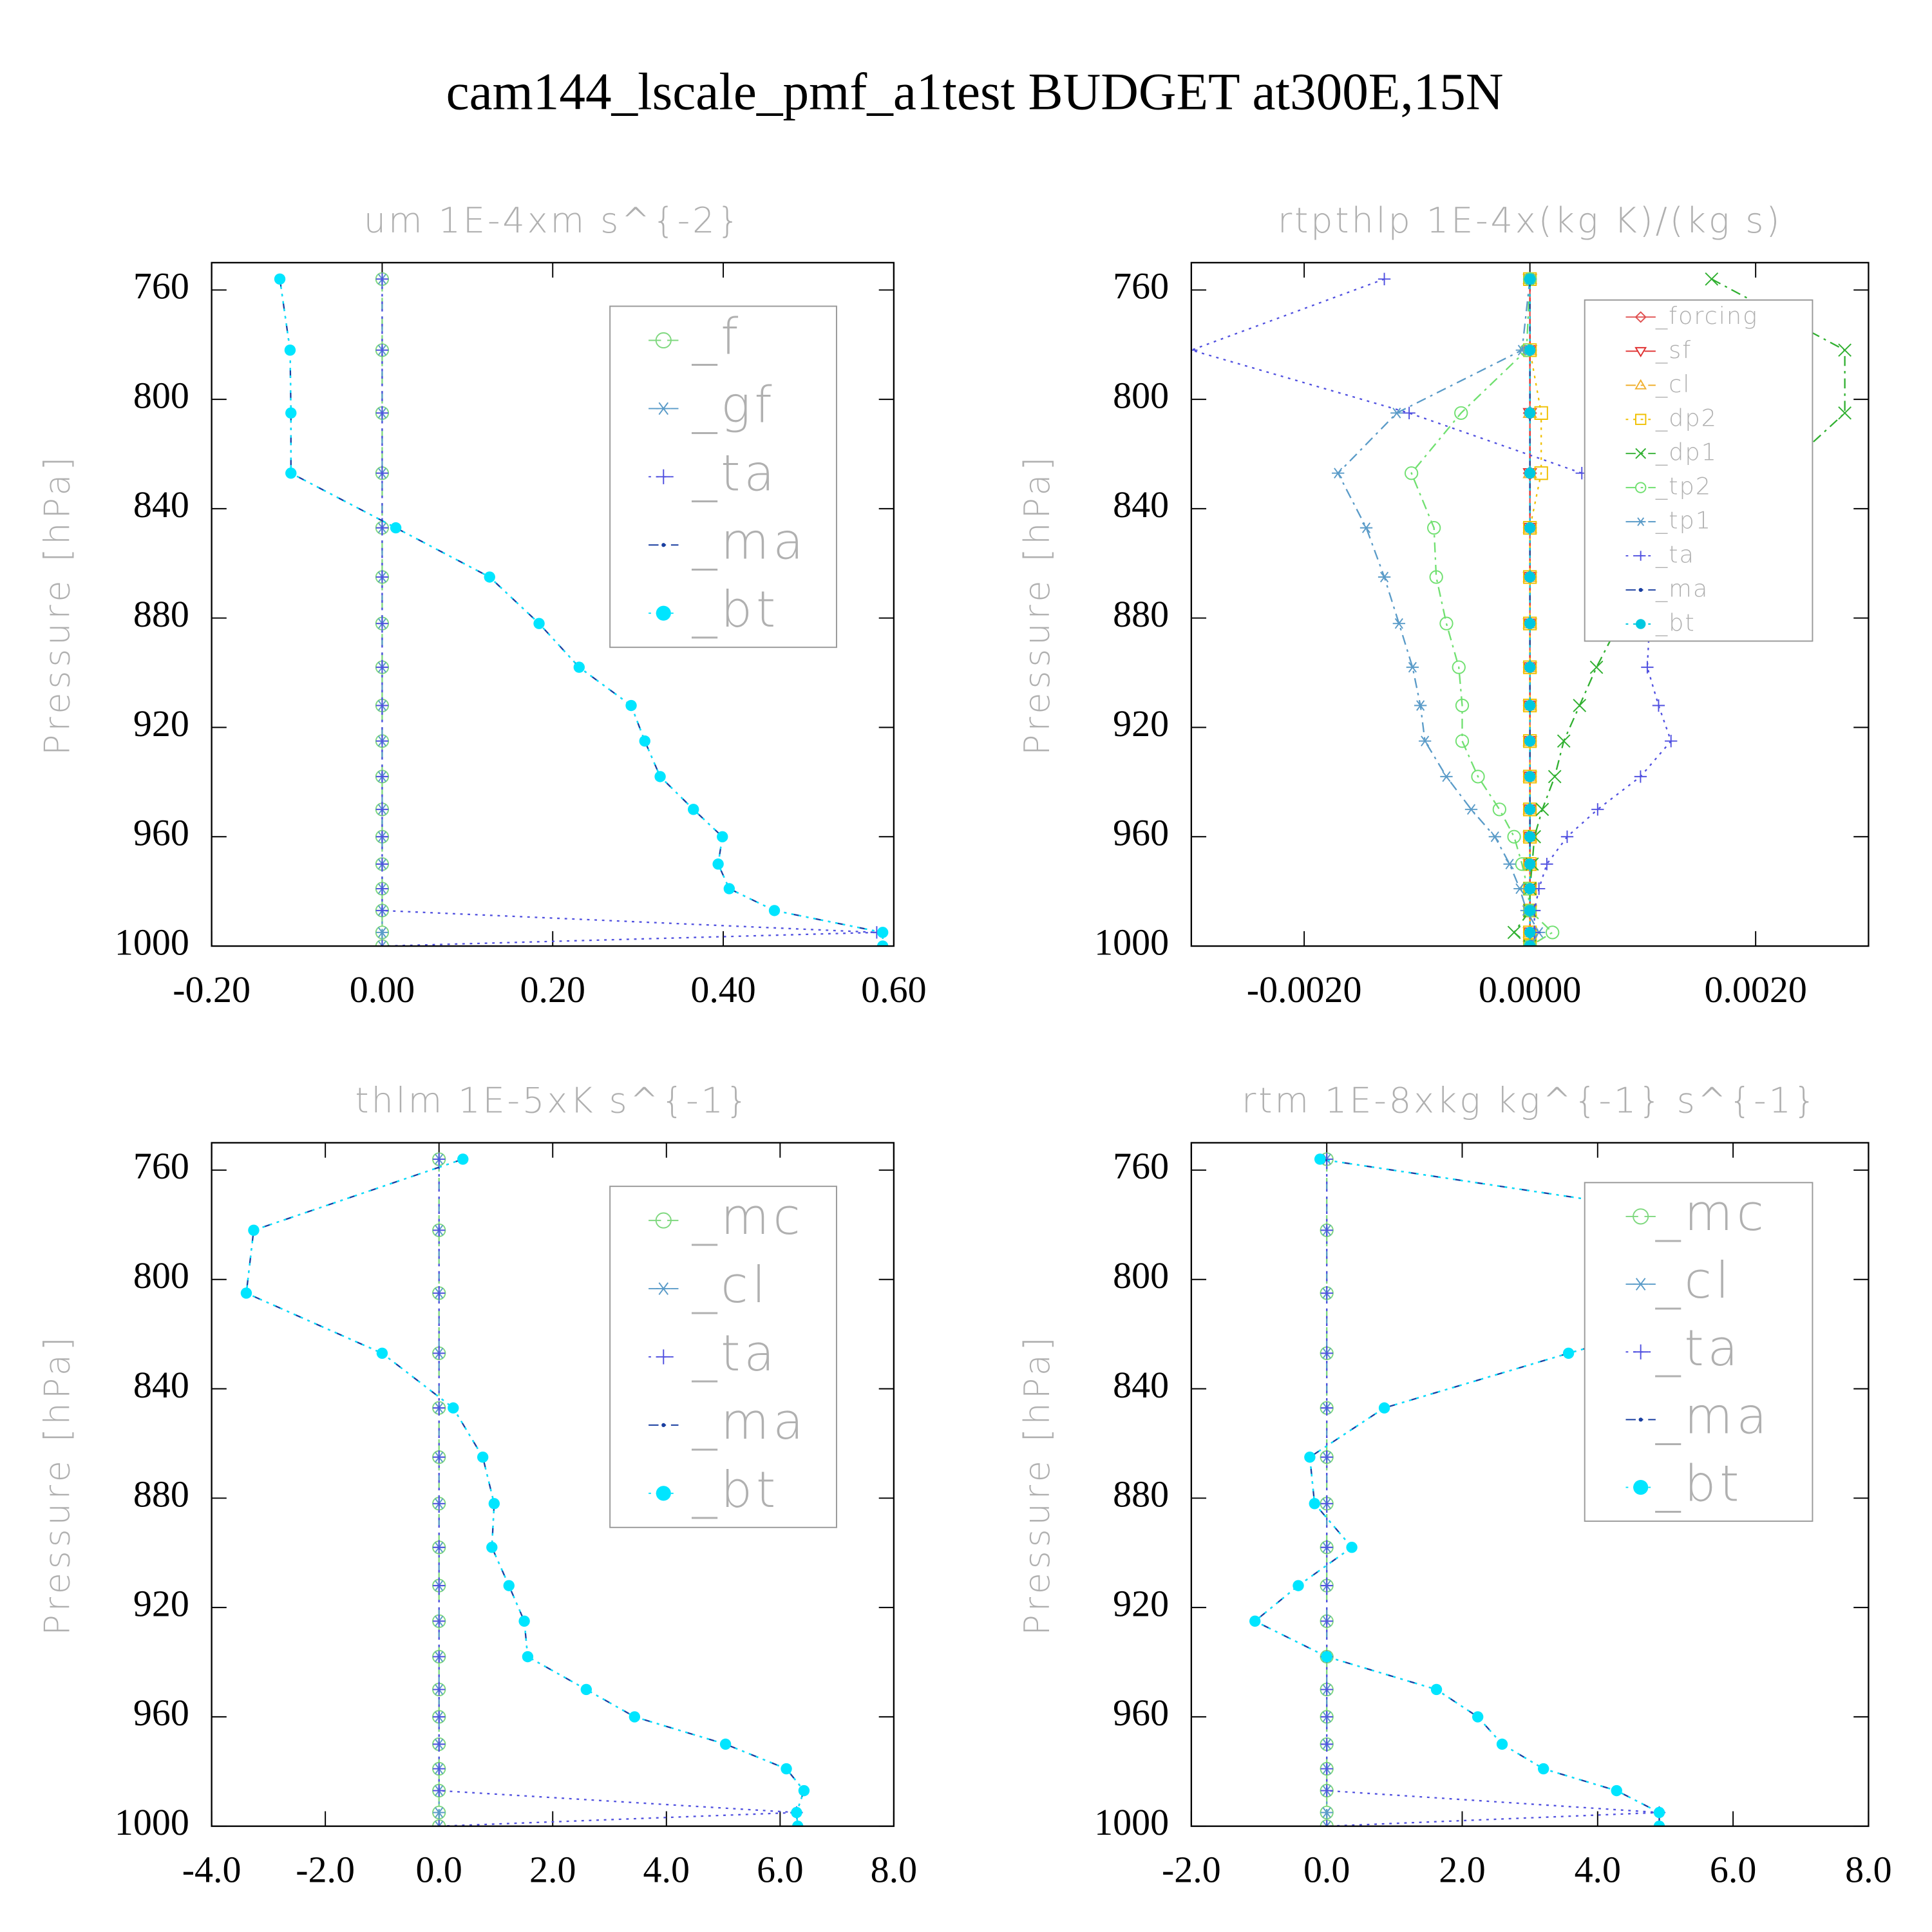  Describe the element at coordinates (717, 337) in the screenshot. I see `legend-label: _f` at that location.